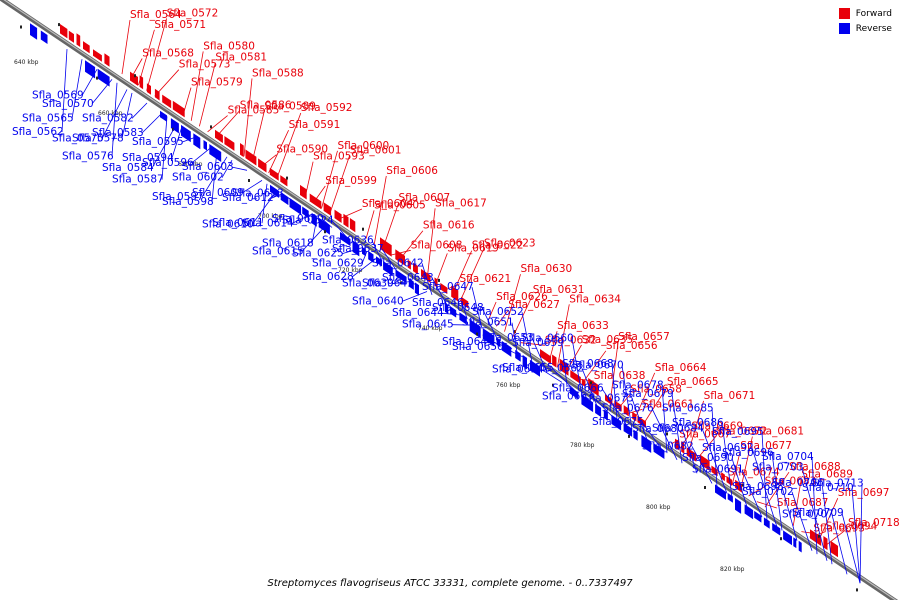  What do you see at coordinates (618, 422) in the screenshot?
I see `reverse-gene-label: Sfla_0675` at bounding box center [618, 422].